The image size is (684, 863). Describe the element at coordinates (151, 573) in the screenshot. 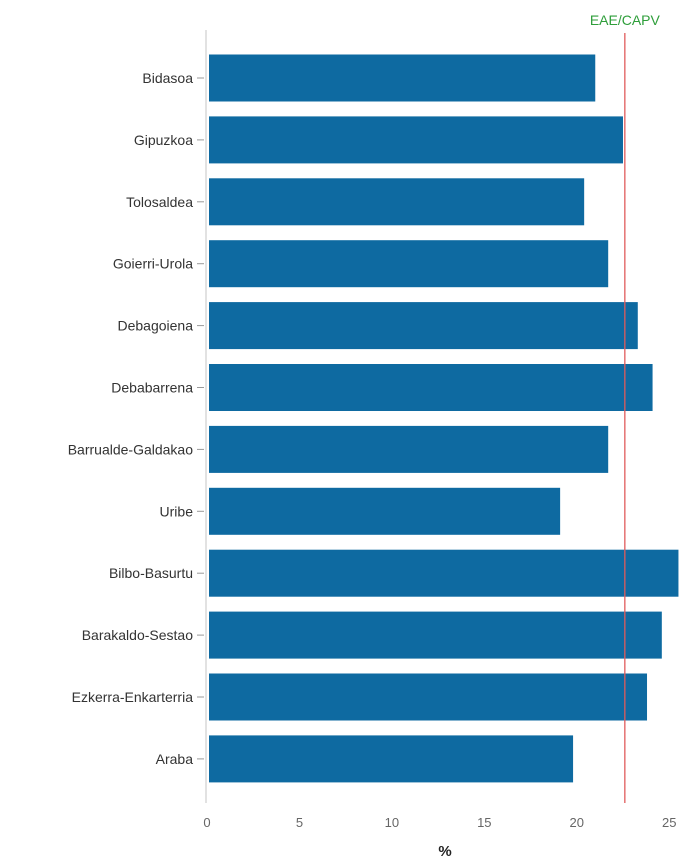

I see `category-label-bilbo-basurtu: Bilbo-Basurtu` at that location.